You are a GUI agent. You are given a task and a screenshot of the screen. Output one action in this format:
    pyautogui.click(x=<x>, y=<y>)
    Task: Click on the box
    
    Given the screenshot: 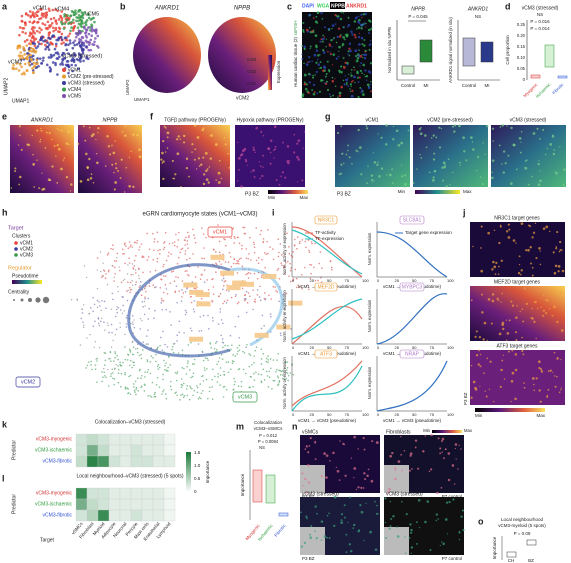 What is the action you would take?
    pyautogui.click(x=562, y=77)
    